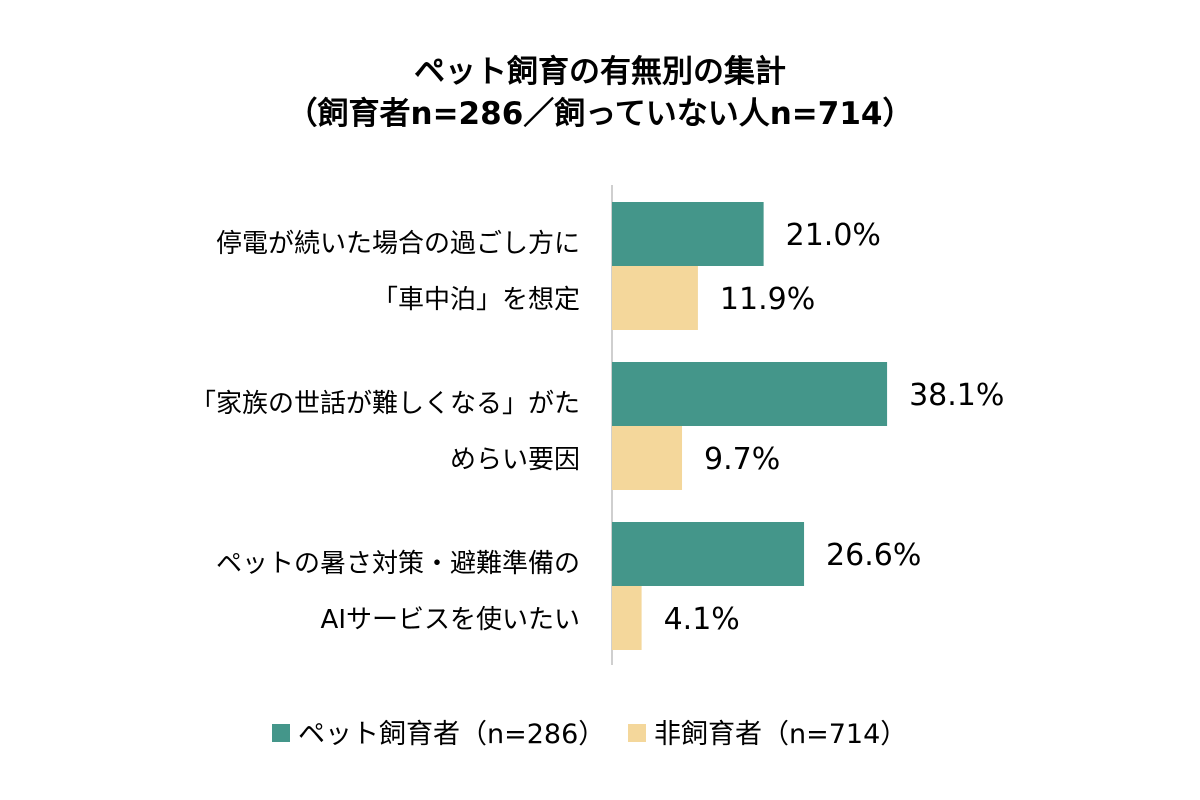 The width and height of the screenshot is (1200, 800). Describe the element at coordinates (515, 460) in the screenshot. I see `category-label: めらい要因` at that location.